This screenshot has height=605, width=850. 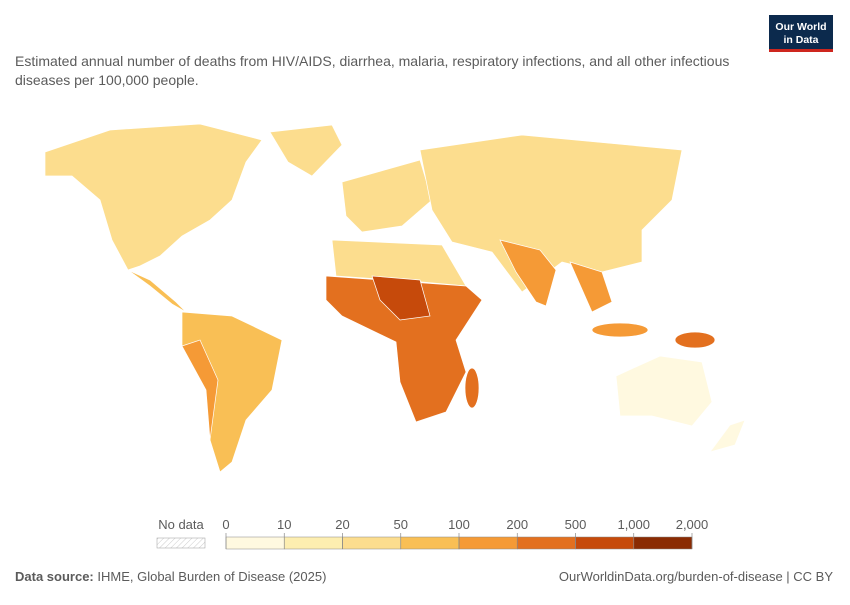 What do you see at coordinates (211, 576) in the screenshot?
I see `source-text: IHME, Global Burden of Disease (2025)` at bounding box center [211, 576].